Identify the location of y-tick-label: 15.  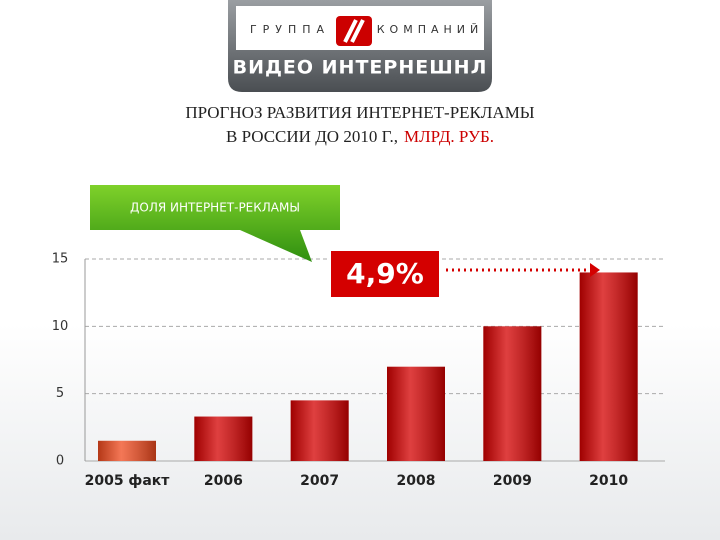
(60, 259).